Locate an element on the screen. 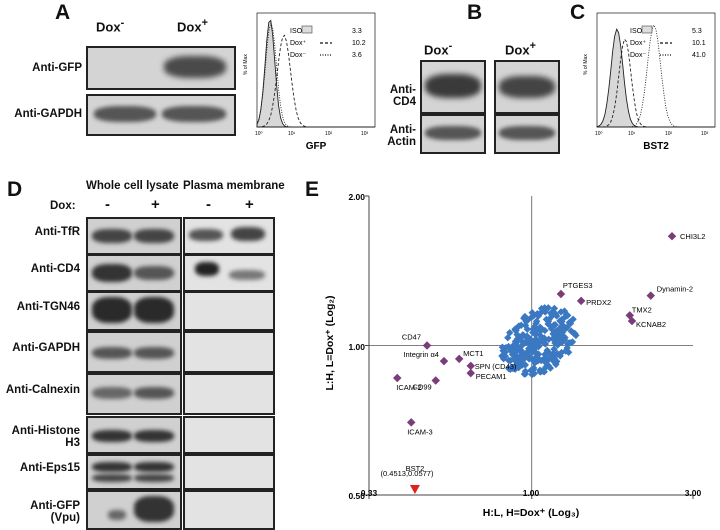 Image resolution: width=720 pixels, height=530 pixels. histogram-c-xlabel: BST2 is located at coordinates (656, 146).